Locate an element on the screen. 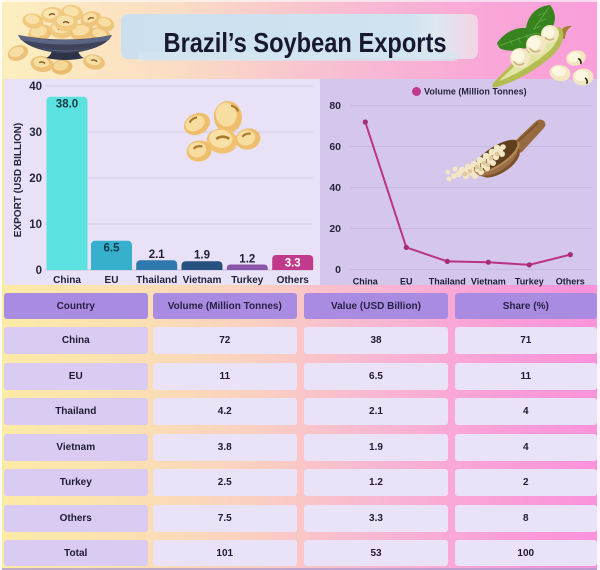 This screenshot has height=570, width=600. svg-text: 2.1 is located at coordinates (157, 255).